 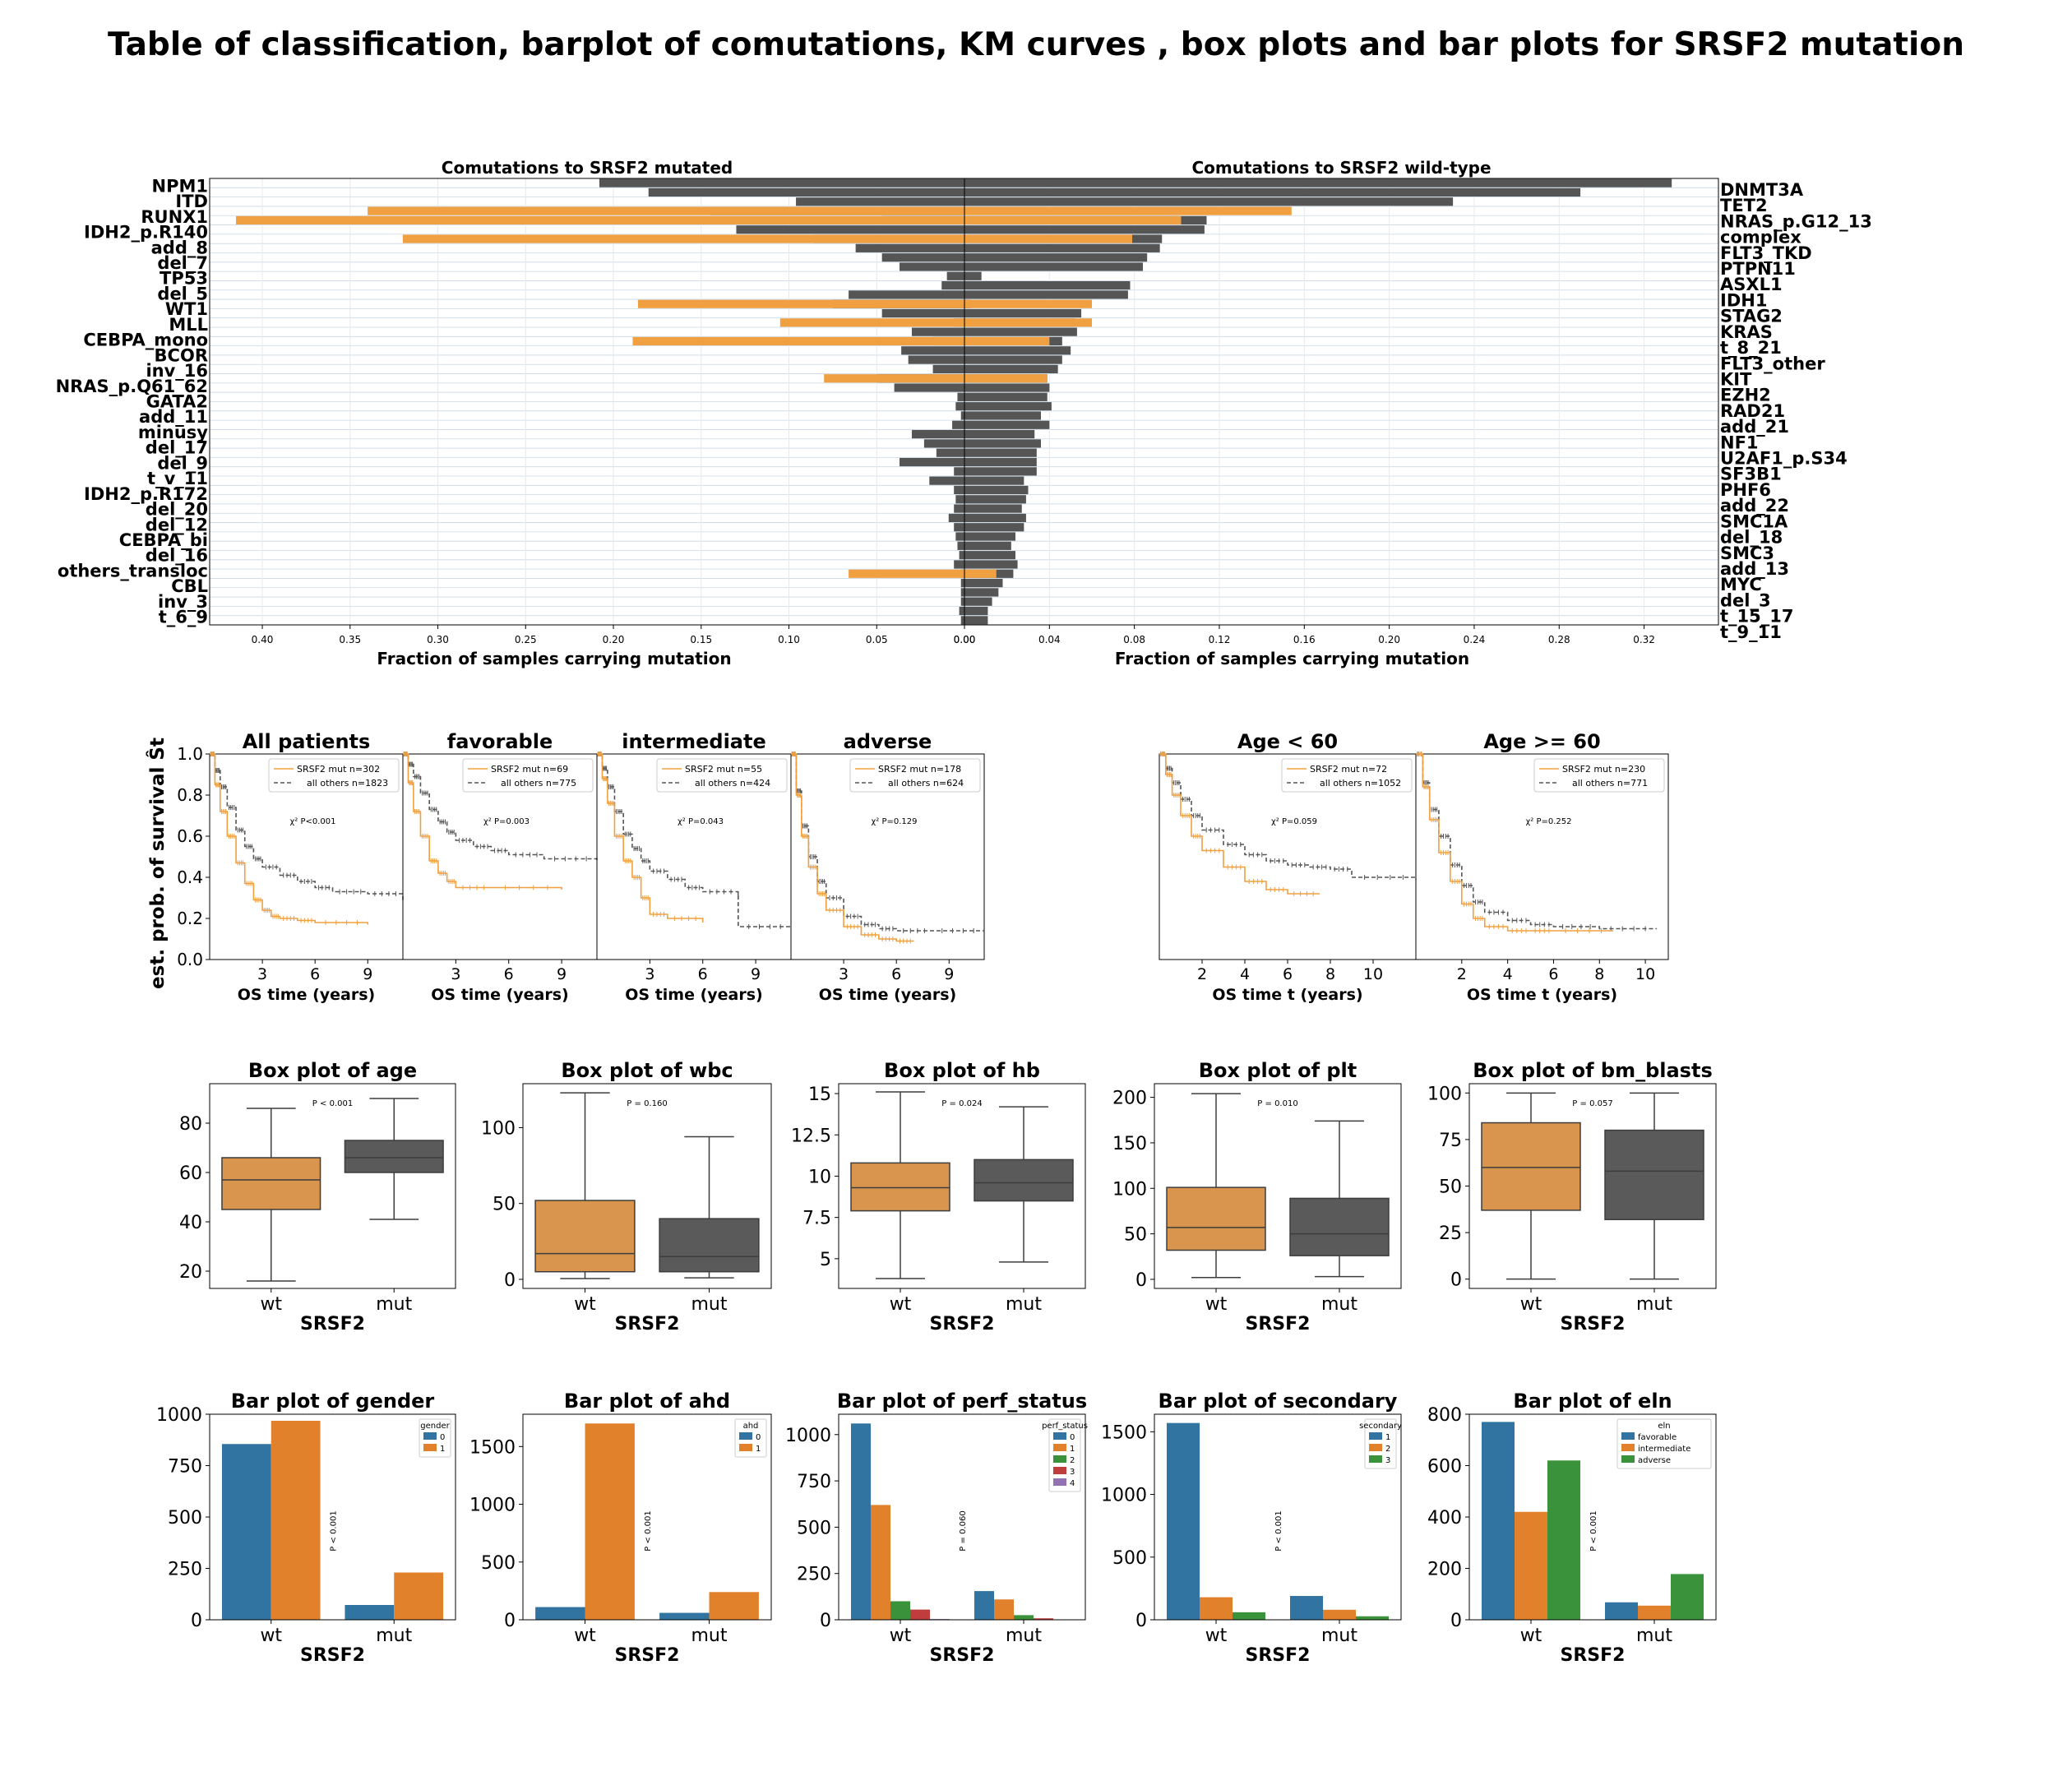 What do you see at coordinates (1462, 974) in the screenshot?
I see `x-tick-label: 2` at bounding box center [1462, 974].